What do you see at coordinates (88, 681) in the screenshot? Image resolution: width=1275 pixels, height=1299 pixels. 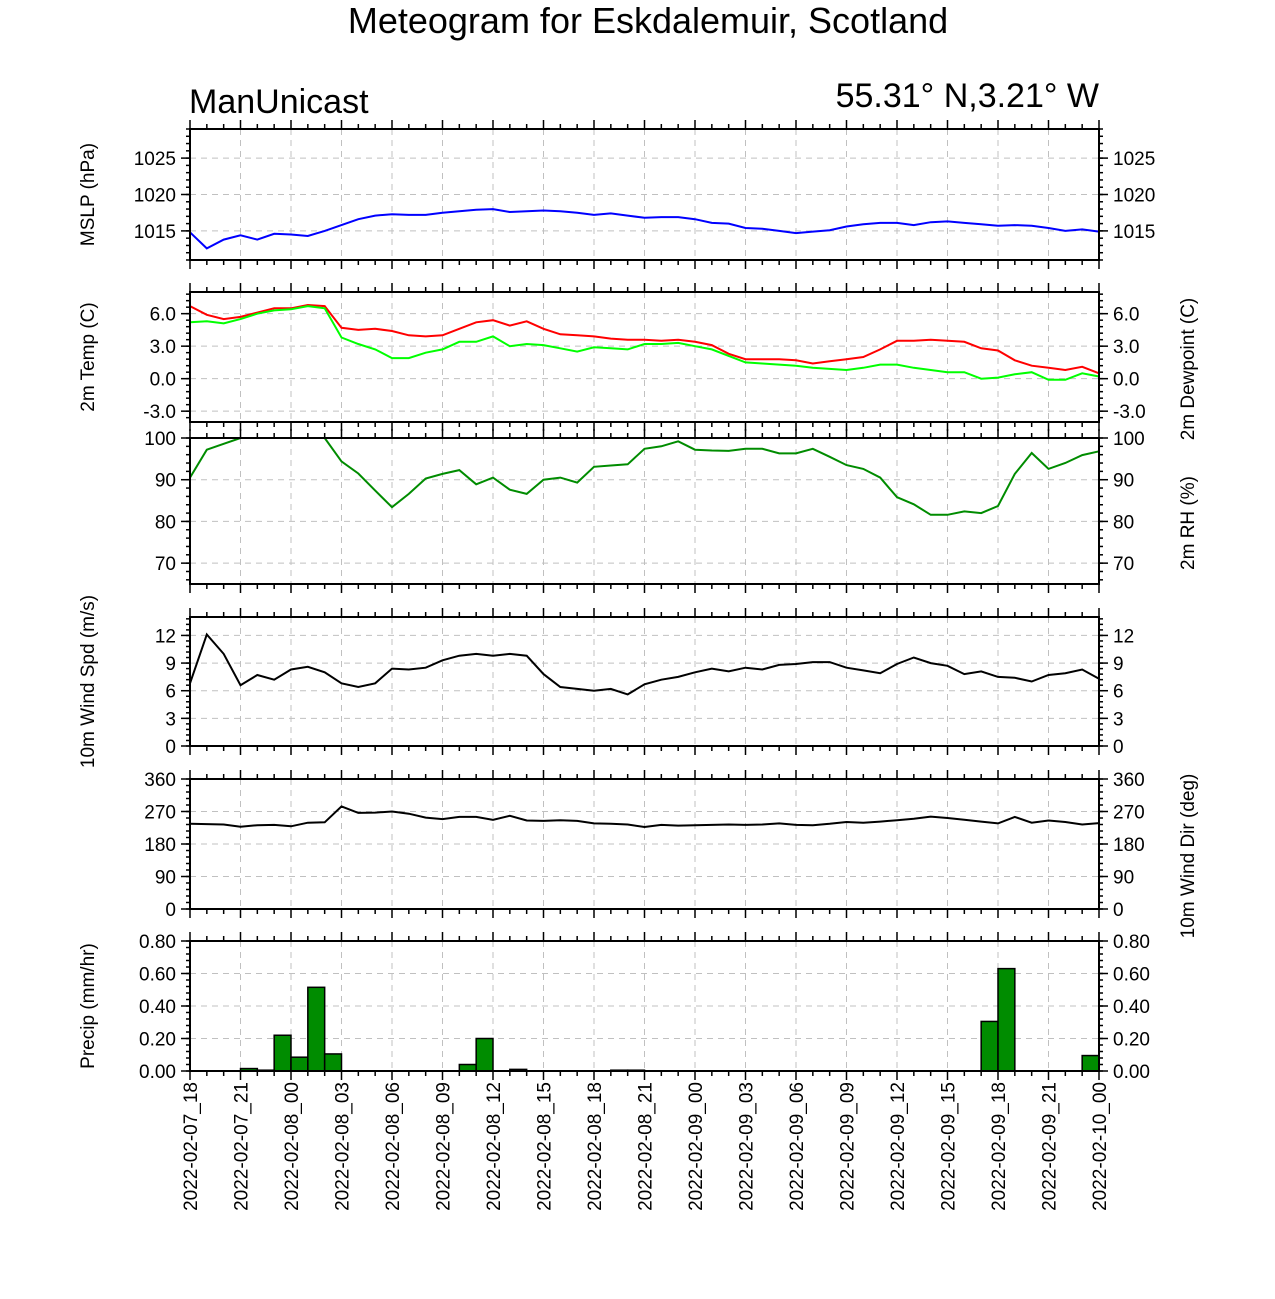 I see `y-axis-label-left: 10m Wind Spd (m/s)` at bounding box center [88, 681].